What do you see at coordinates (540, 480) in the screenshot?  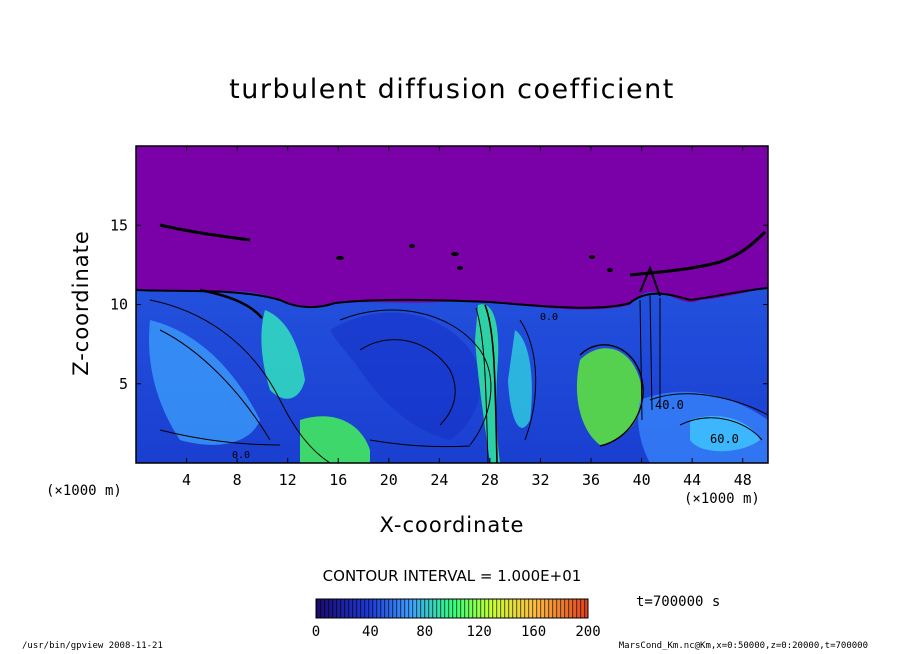 I see `x-tick-label: 32` at bounding box center [540, 480].